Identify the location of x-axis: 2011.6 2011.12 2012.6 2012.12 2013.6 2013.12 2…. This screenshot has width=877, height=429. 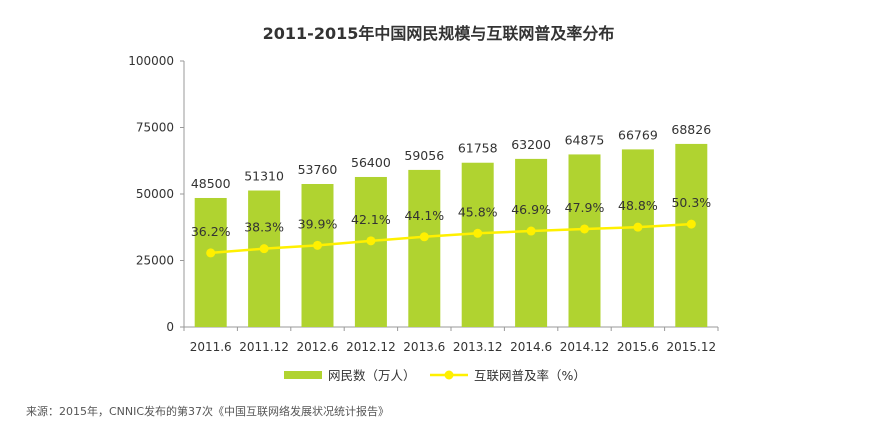
(451, 340).